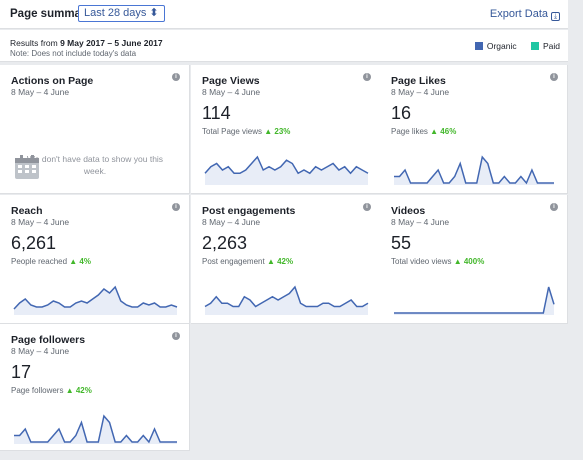 The image size is (583, 460). I want to click on export-data-label: Export Data, so click(518, 14).